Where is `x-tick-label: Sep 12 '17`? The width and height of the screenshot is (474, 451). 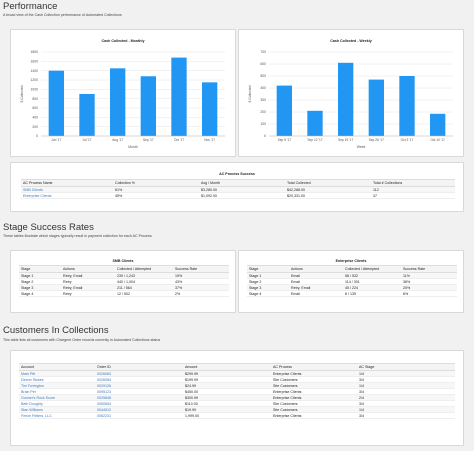
x-tick-label: Sep 12 '17 is located at coordinates (314, 140).